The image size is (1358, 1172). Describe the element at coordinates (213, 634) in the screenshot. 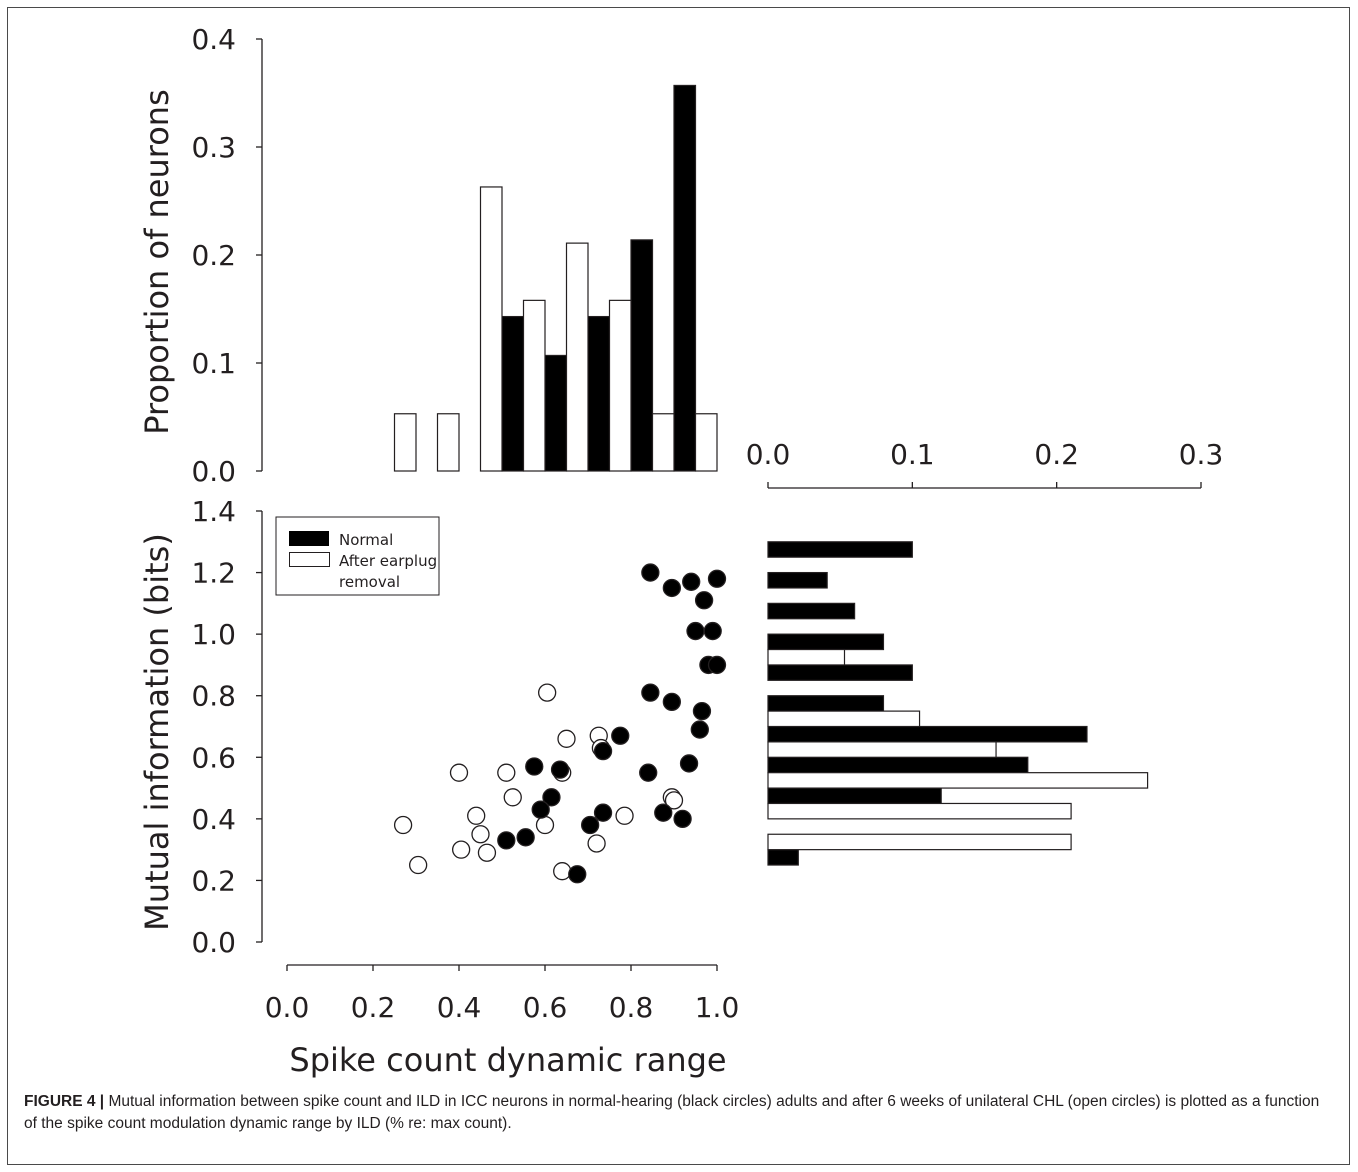

I see `main-y-tick-label: 1.0` at that location.